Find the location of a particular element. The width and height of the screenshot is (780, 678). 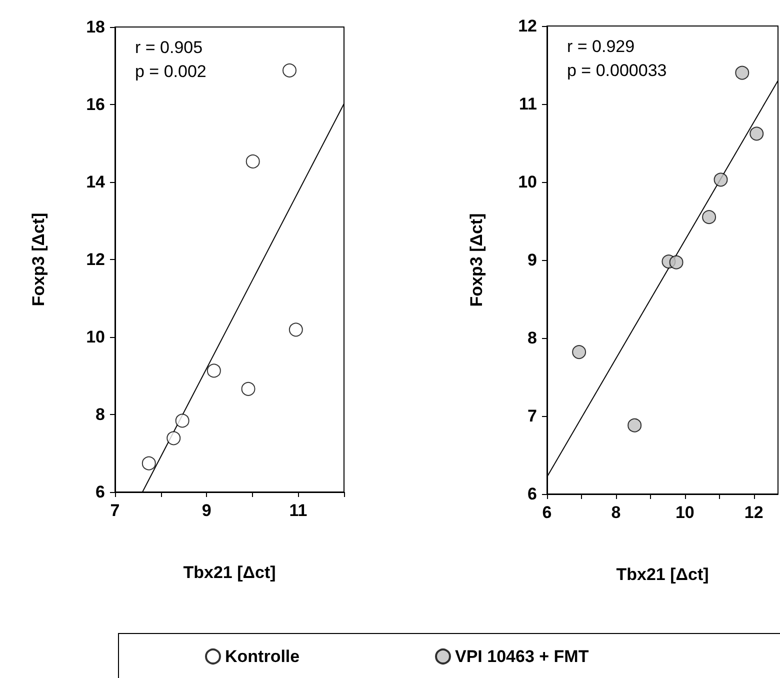

x-tick-label: 12 is located at coordinates (754, 512).